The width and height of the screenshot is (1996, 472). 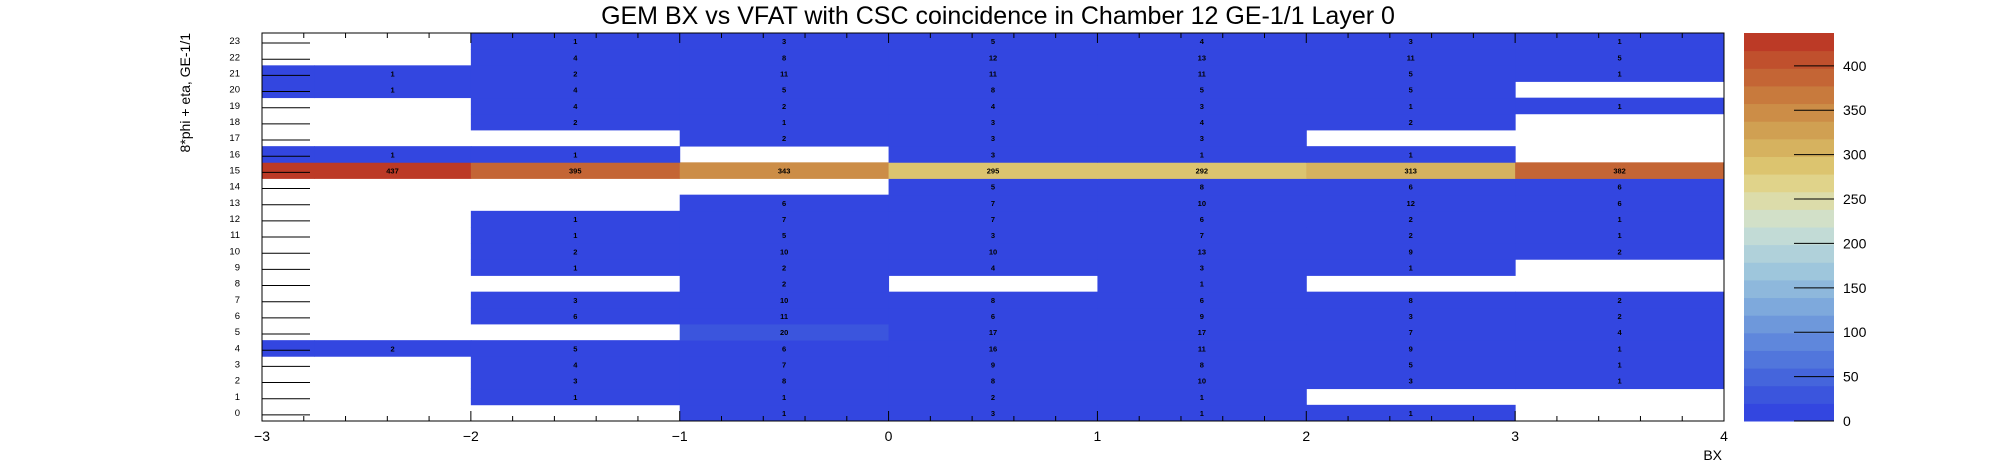 What do you see at coordinates (237, 381) in the screenshot?
I see `y-tick-label: 2` at bounding box center [237, 381].